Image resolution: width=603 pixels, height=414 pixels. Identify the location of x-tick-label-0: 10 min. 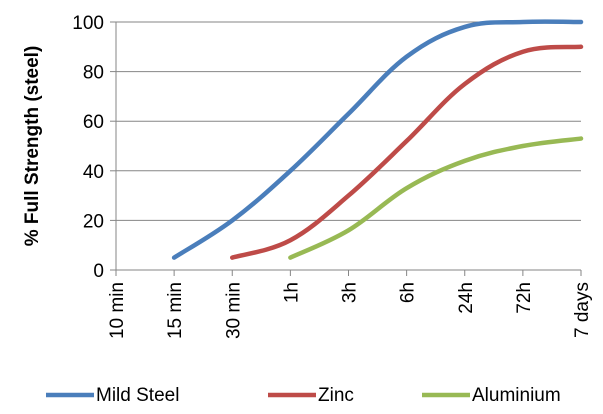
(117, 310).